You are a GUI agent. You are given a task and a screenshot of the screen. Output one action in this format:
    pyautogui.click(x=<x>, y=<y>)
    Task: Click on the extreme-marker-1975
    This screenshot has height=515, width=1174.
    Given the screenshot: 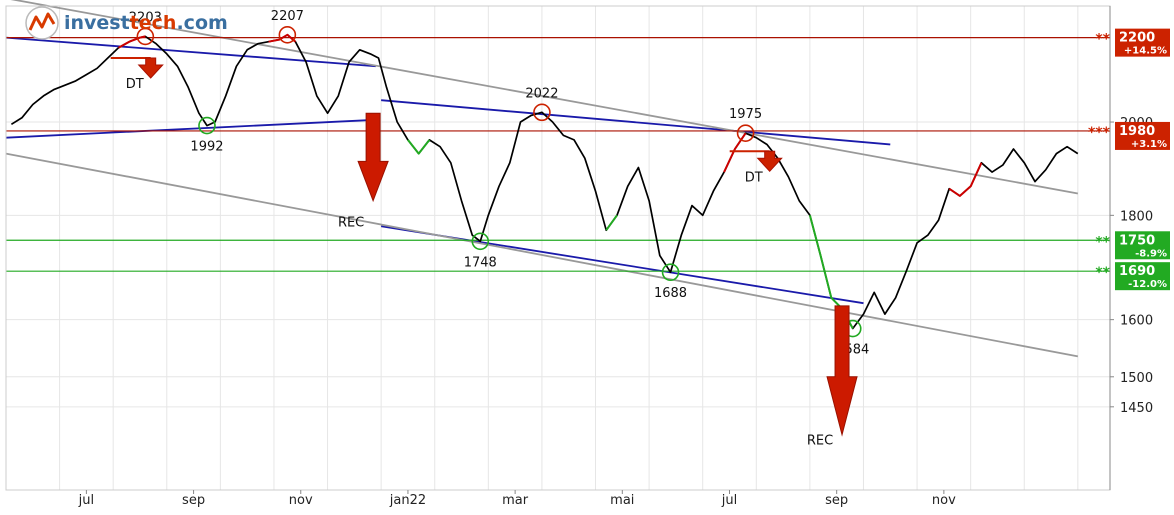 What is the action you would take?
    pyautogui.click(x=745, y=133)
    